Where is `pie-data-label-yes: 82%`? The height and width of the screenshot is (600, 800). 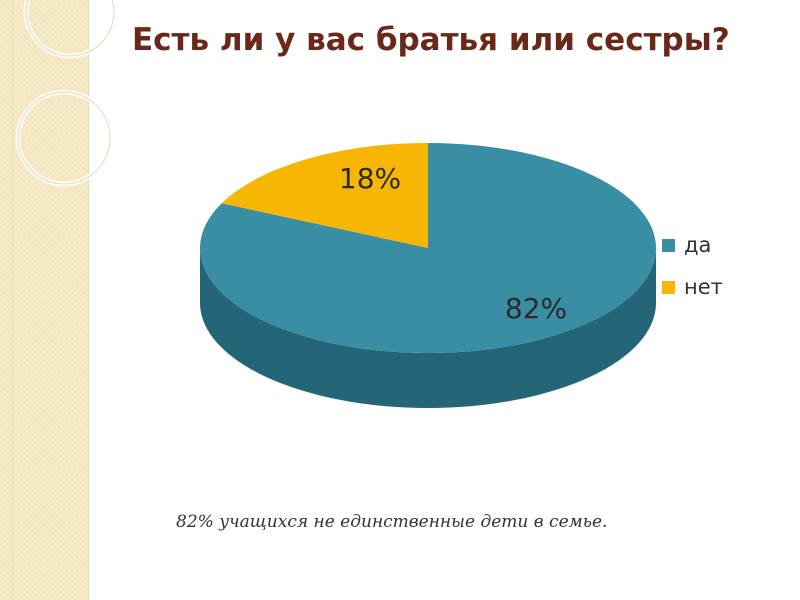
pie-data-label-yes: 82% is located at coordinates (536, 308).